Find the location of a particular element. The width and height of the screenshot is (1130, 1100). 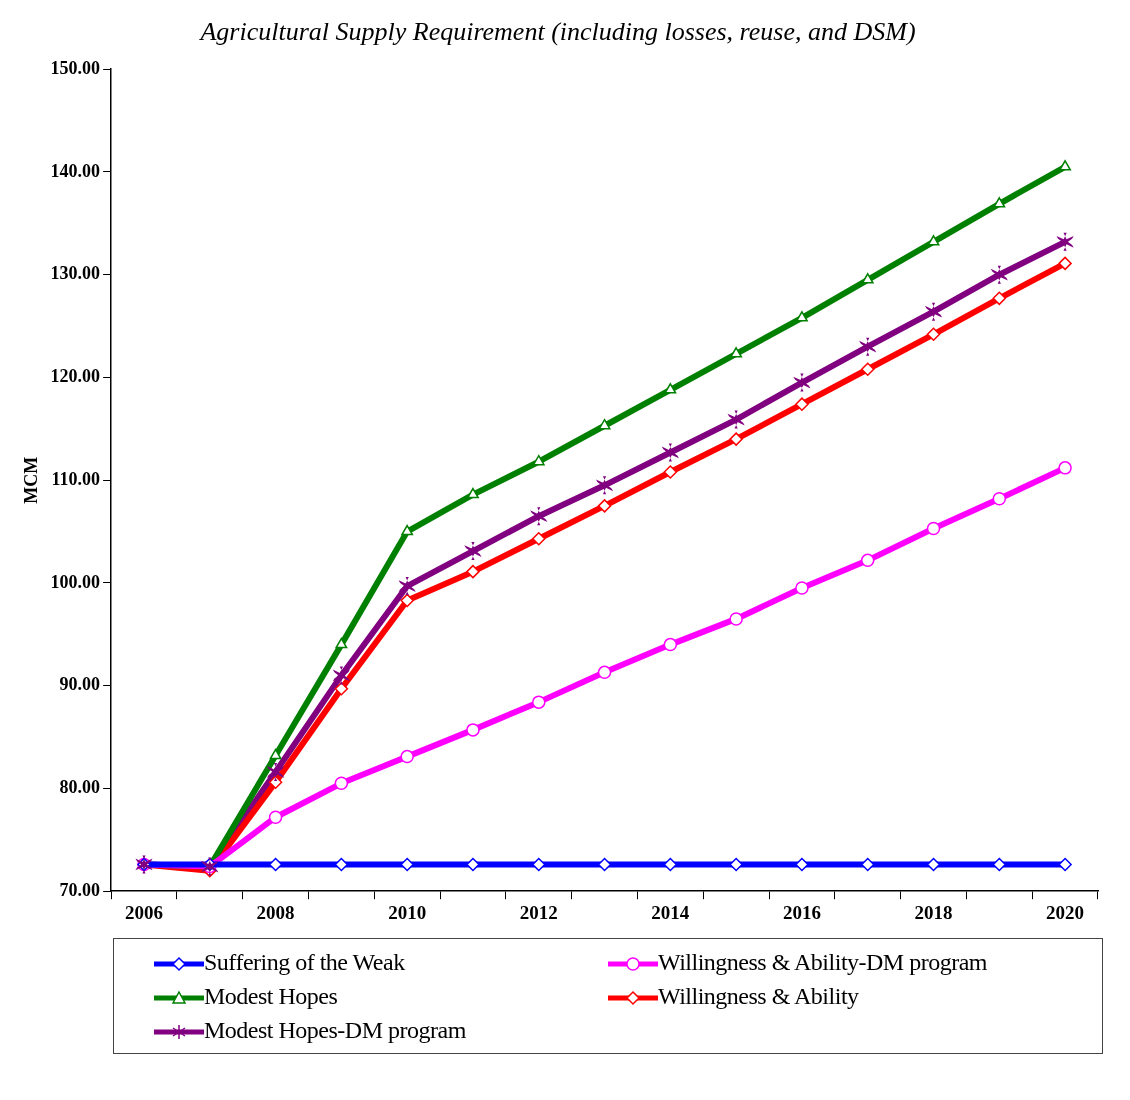

y-tick-label: 110.00 is located at coordinates (76, 478).